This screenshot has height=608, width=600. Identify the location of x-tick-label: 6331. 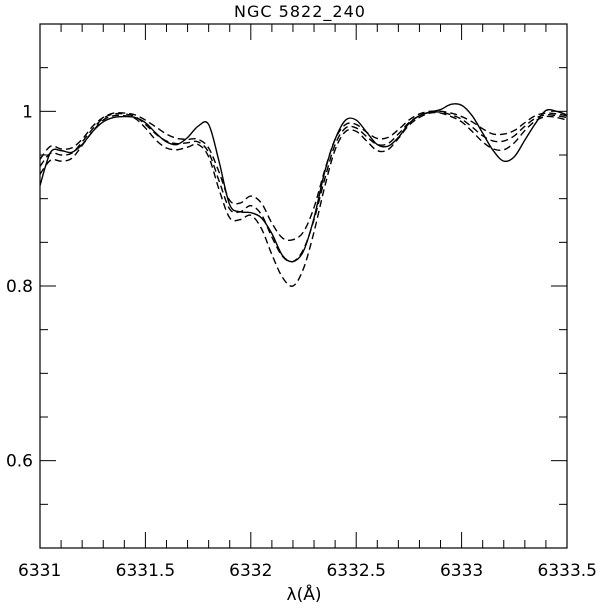
(39, 571).